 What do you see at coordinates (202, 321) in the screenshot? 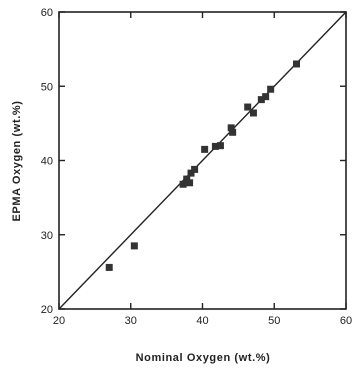
I see `x-tick-label: 40` at bounding box center [202, 321].